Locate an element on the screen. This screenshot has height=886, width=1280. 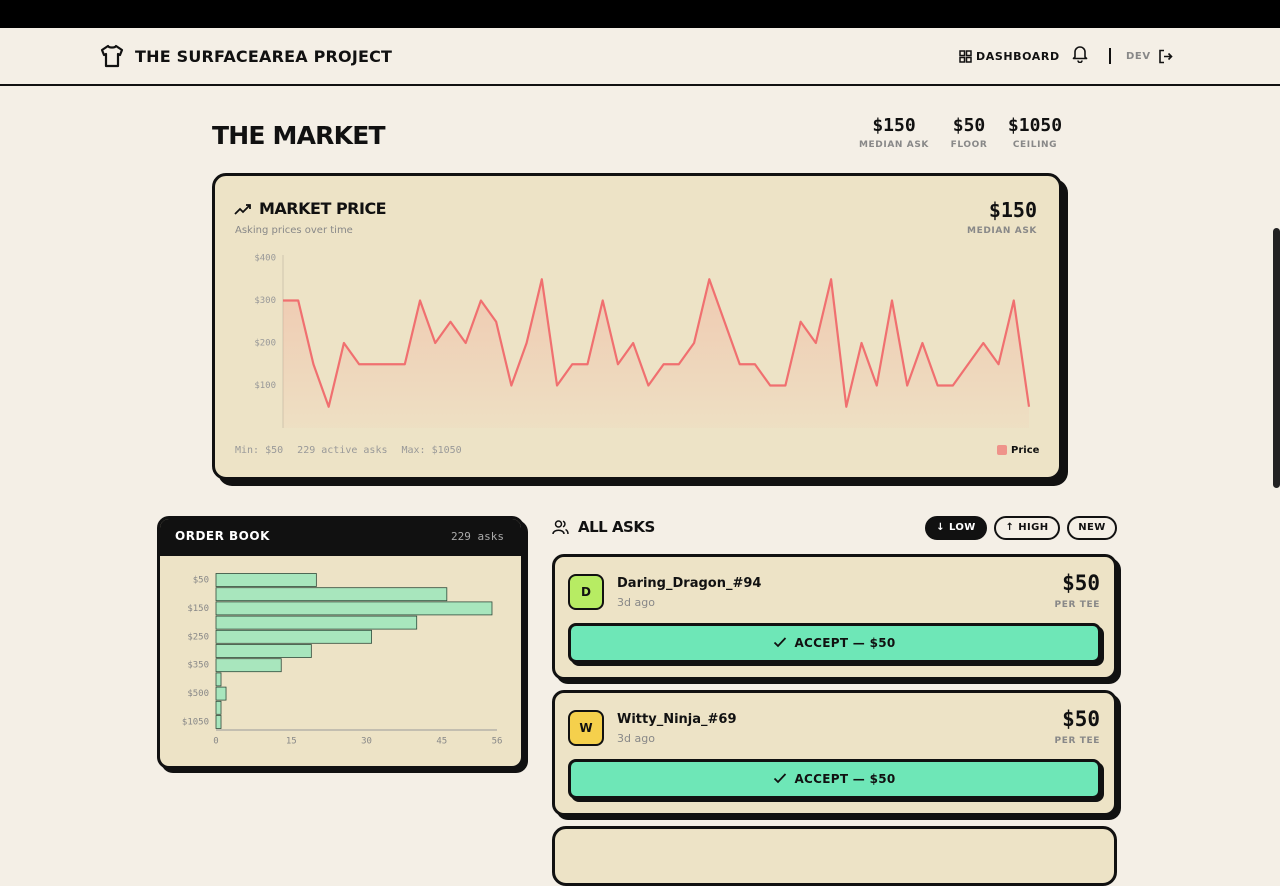
asks-title: ALL ASKS is located at coordinates (616, 527).